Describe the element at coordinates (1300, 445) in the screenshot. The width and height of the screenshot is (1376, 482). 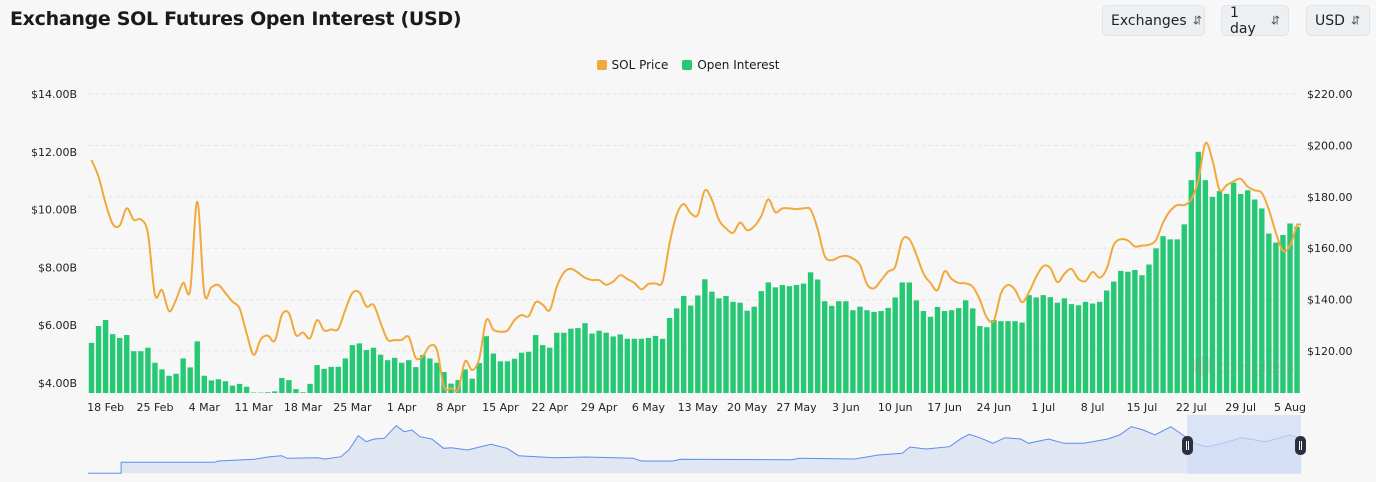
I see `navigator-handle-right` at that location.